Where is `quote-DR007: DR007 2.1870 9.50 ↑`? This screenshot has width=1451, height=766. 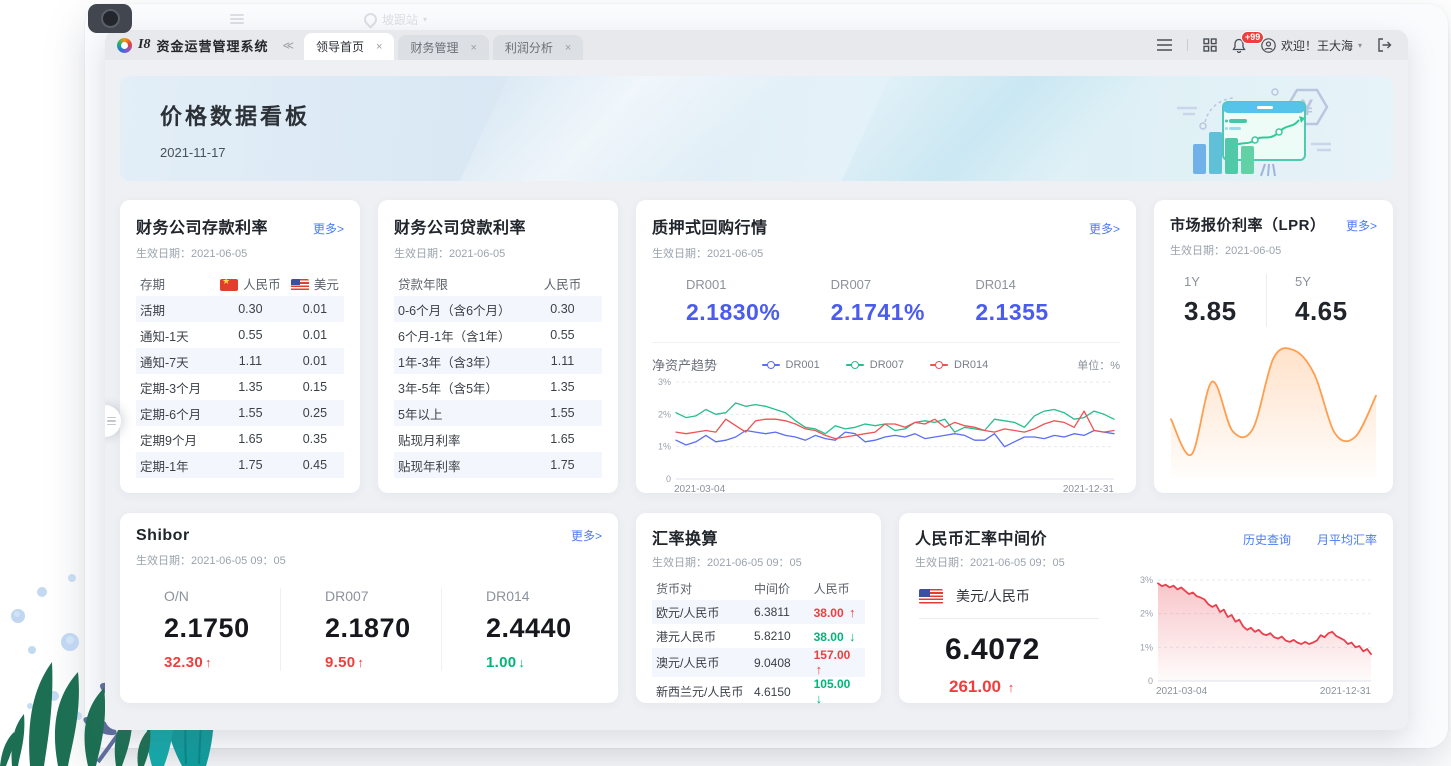
quote-DR007: DR007 2.1870 9.50 ↑ is located at coordinates (360, 629).